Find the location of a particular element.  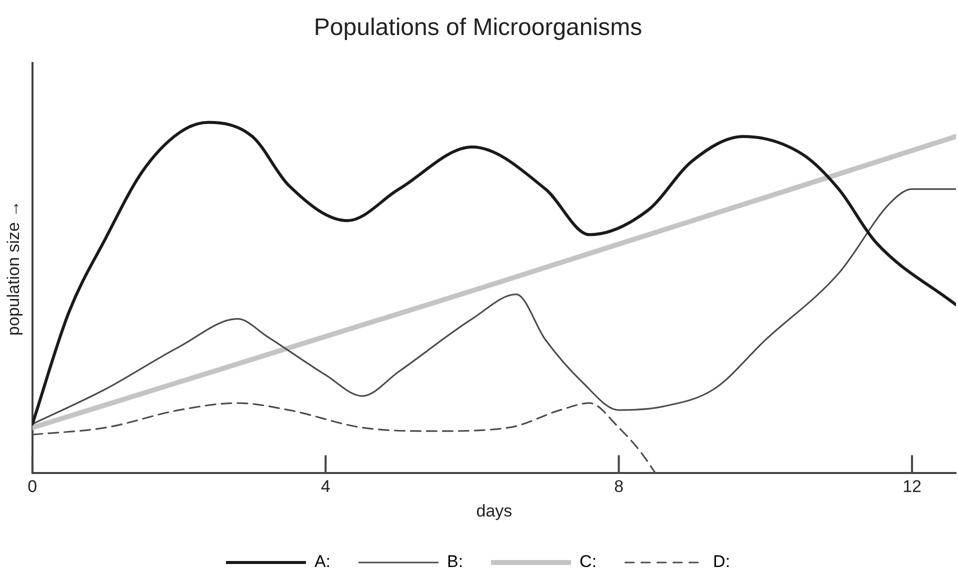

legend-label: C: is located at coordinates (588, 562).